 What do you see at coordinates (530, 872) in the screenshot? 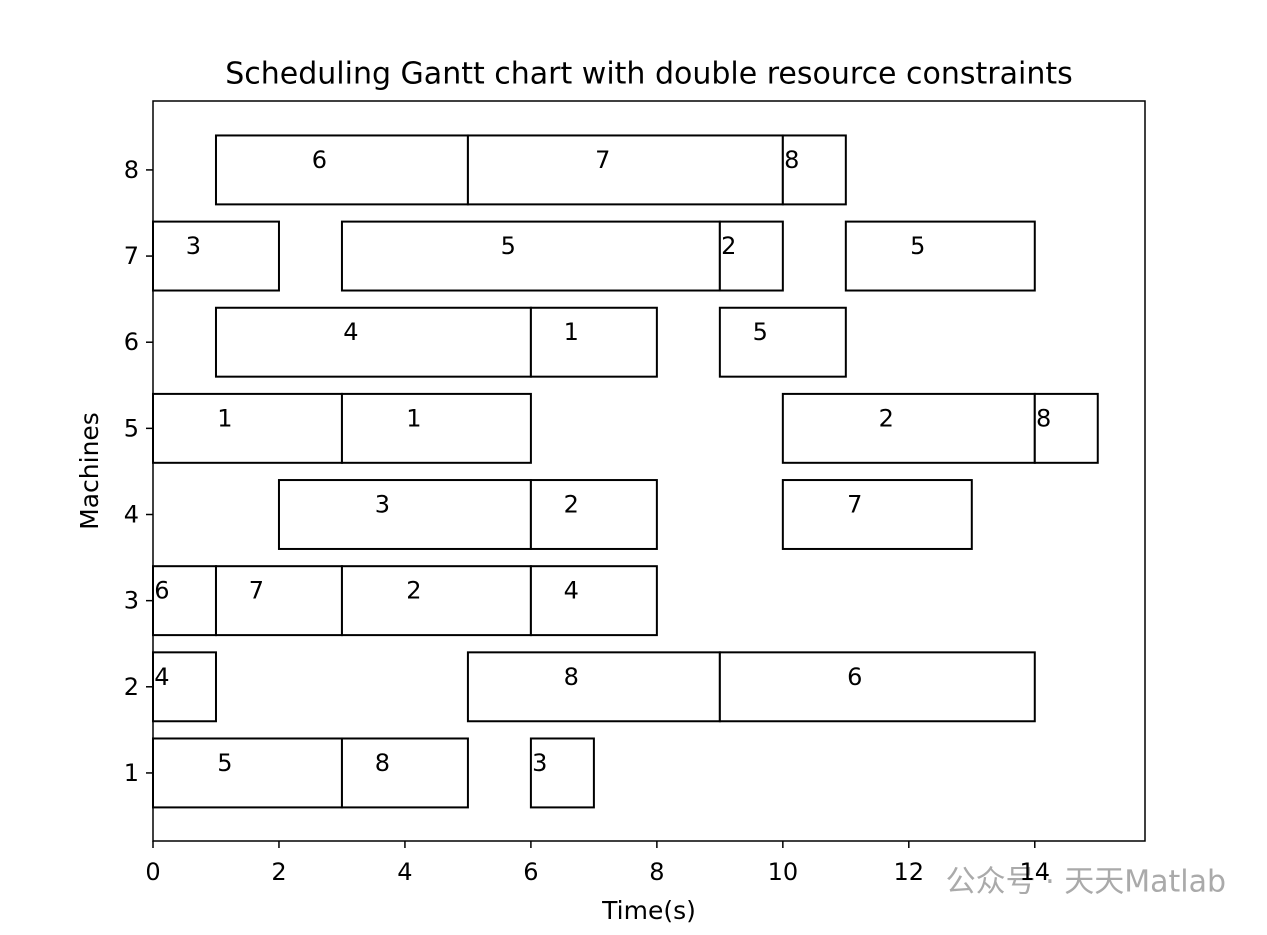
I see `x-tick-label: 6` at bounding box center [530, 872].